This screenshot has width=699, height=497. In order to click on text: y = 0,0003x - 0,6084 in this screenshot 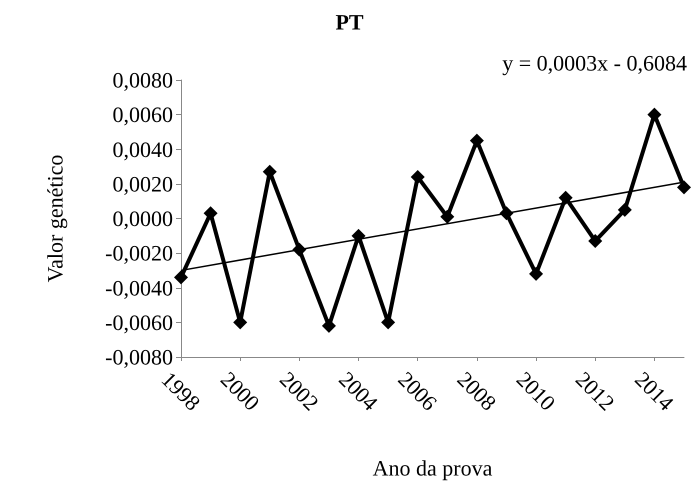, I will do `click(594, 63)`.